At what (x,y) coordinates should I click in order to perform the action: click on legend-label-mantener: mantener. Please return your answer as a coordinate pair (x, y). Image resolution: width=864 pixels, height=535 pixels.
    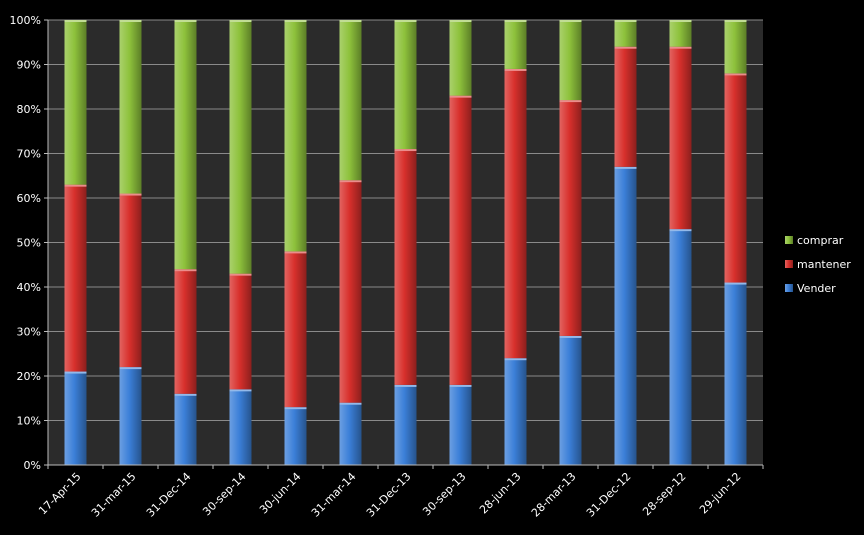
    Looking at the image, I should click on (824, 264).